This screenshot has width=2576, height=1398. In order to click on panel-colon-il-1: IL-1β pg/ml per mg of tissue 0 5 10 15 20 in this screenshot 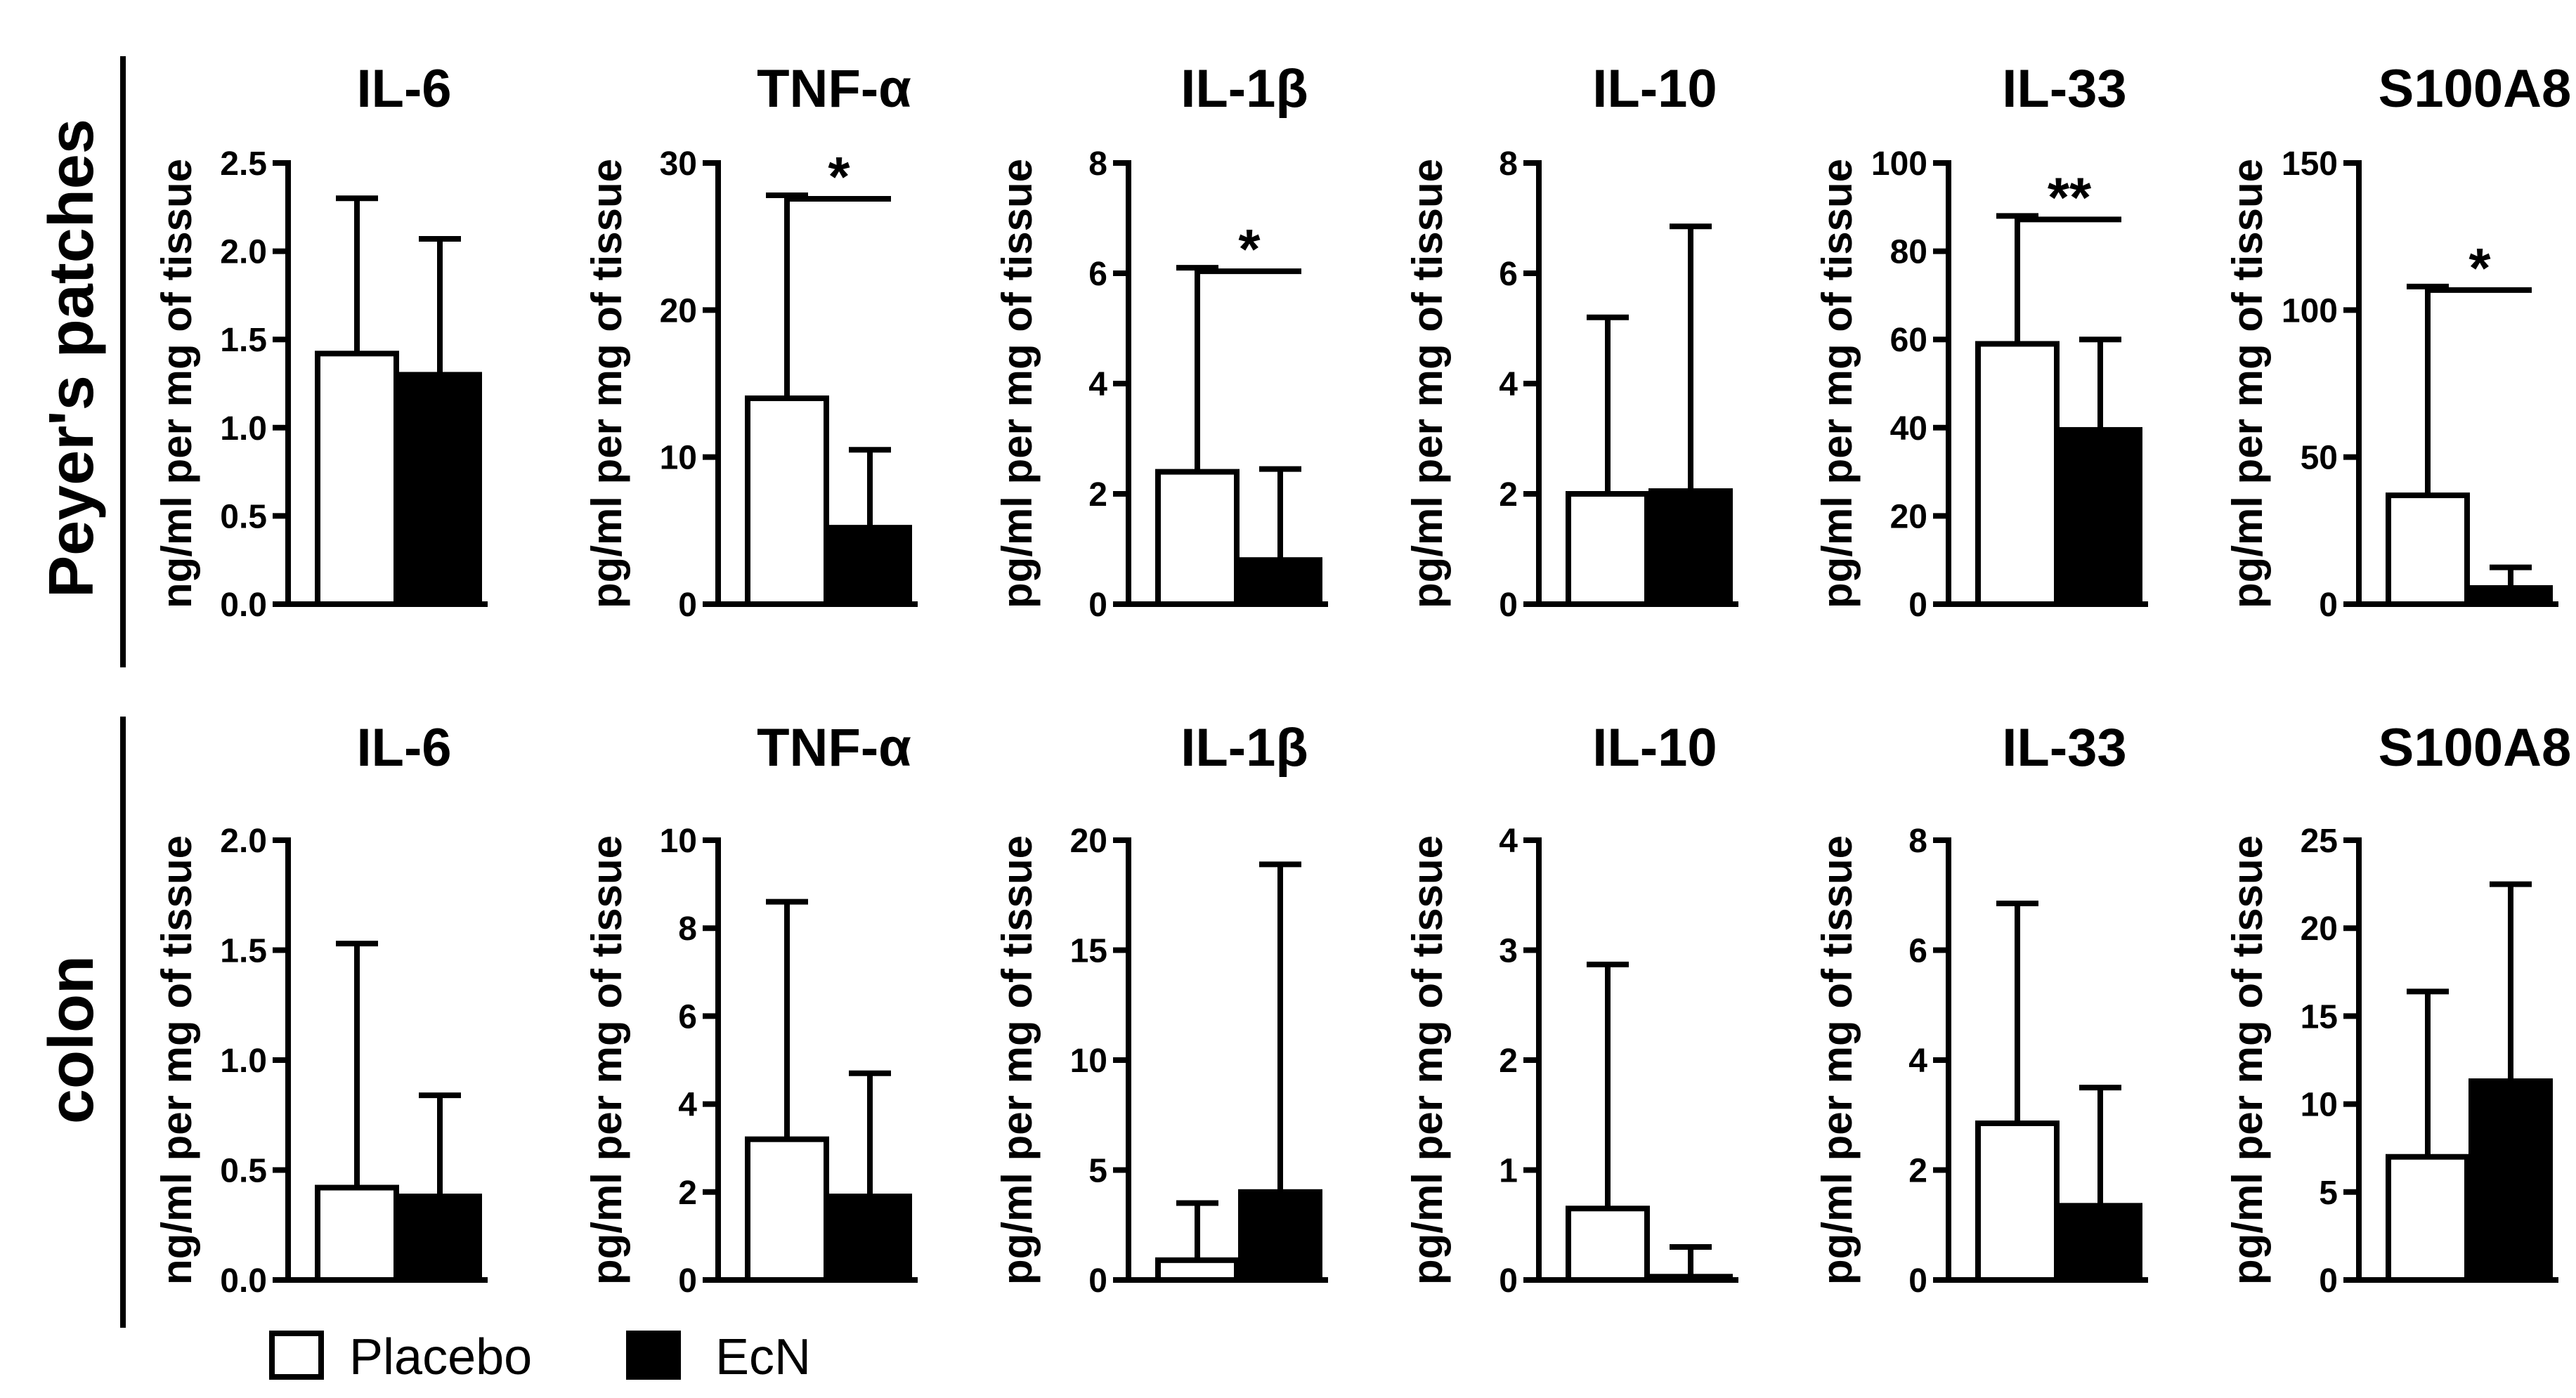, I will do `click(1161, 1009)`.